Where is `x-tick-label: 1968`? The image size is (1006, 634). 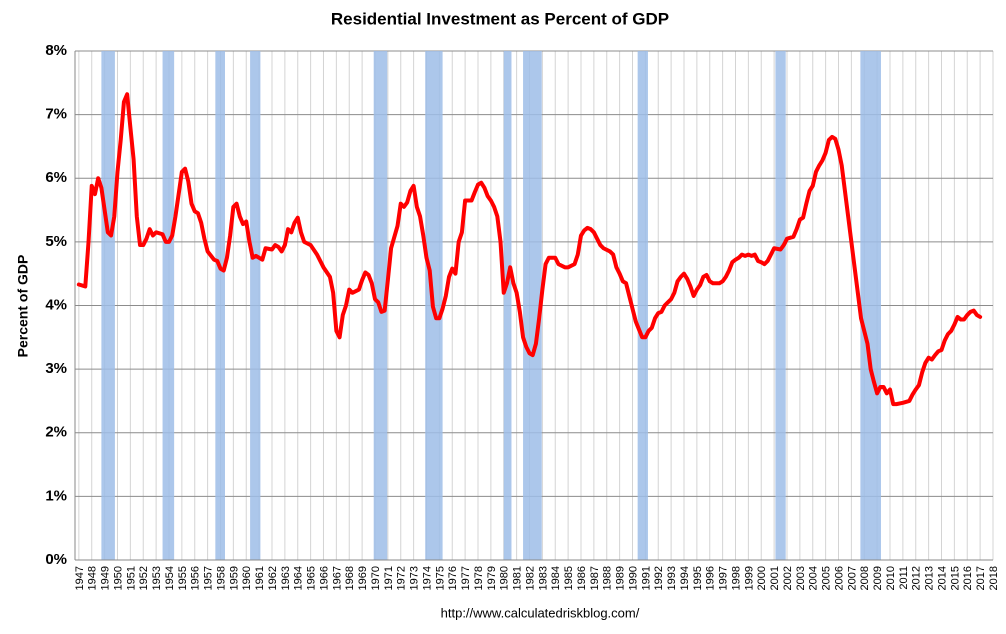
x-tick-label: 1968 is located at coordinates (350, 578).